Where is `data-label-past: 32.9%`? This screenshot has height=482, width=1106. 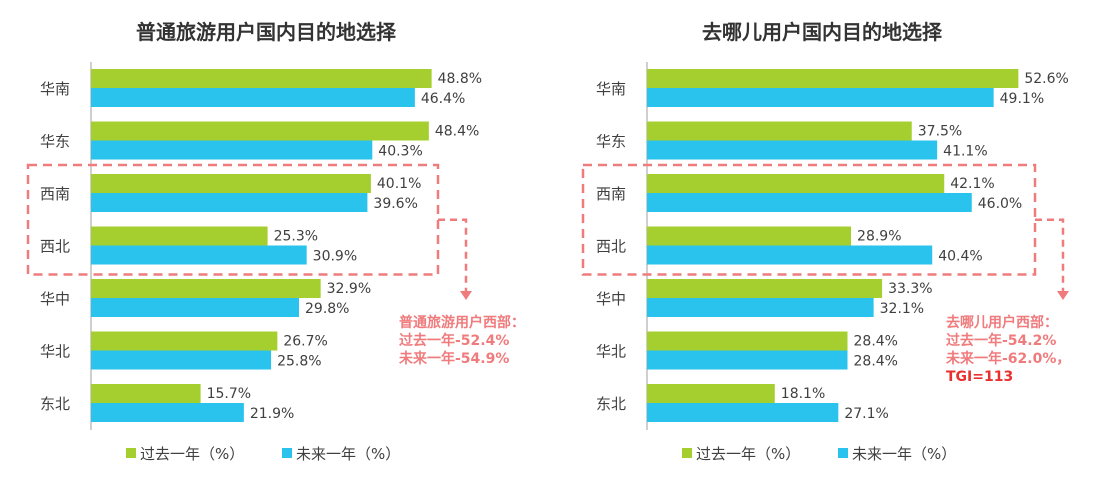 data-label-past: 32.9% is located at coordinates (349, 289).